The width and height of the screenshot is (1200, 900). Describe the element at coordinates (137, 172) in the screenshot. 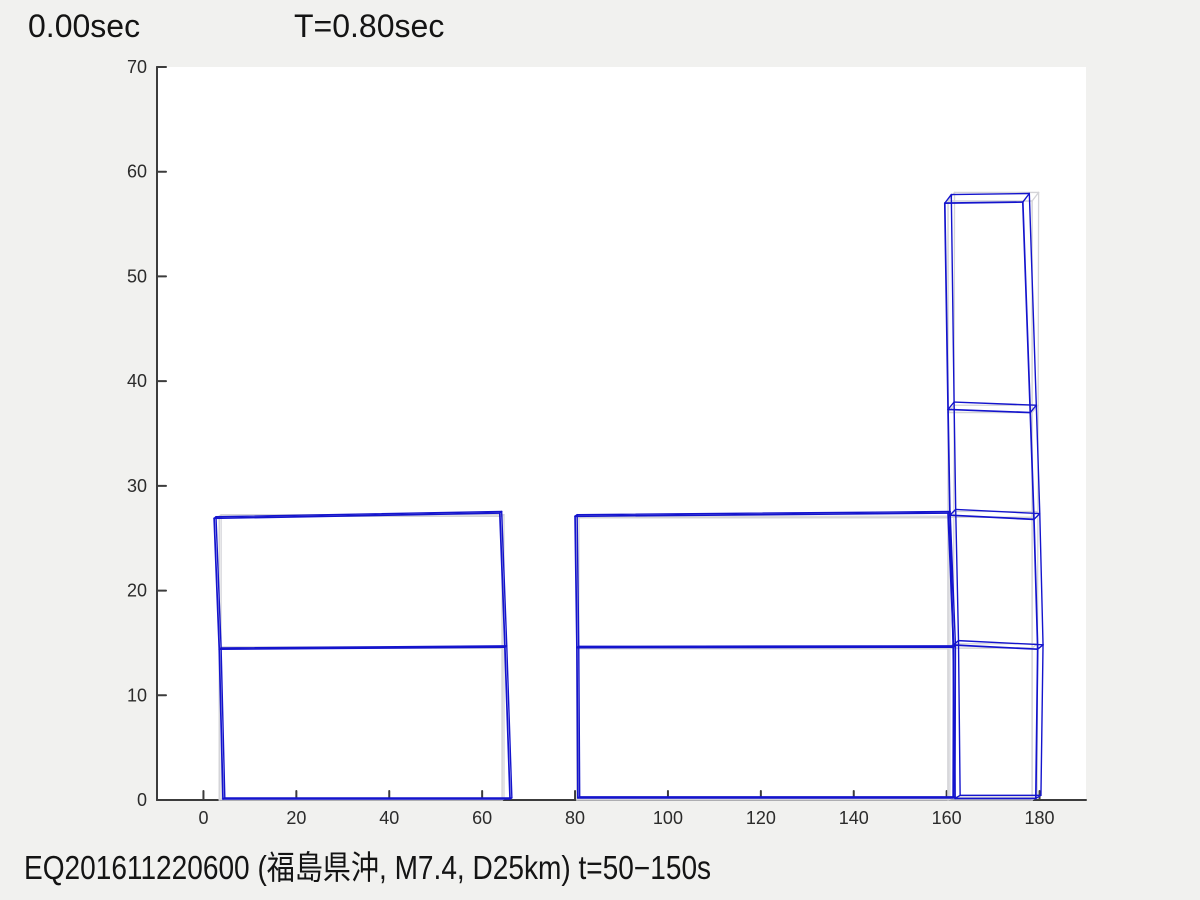

I see `y-tick-label: 60` at that location.